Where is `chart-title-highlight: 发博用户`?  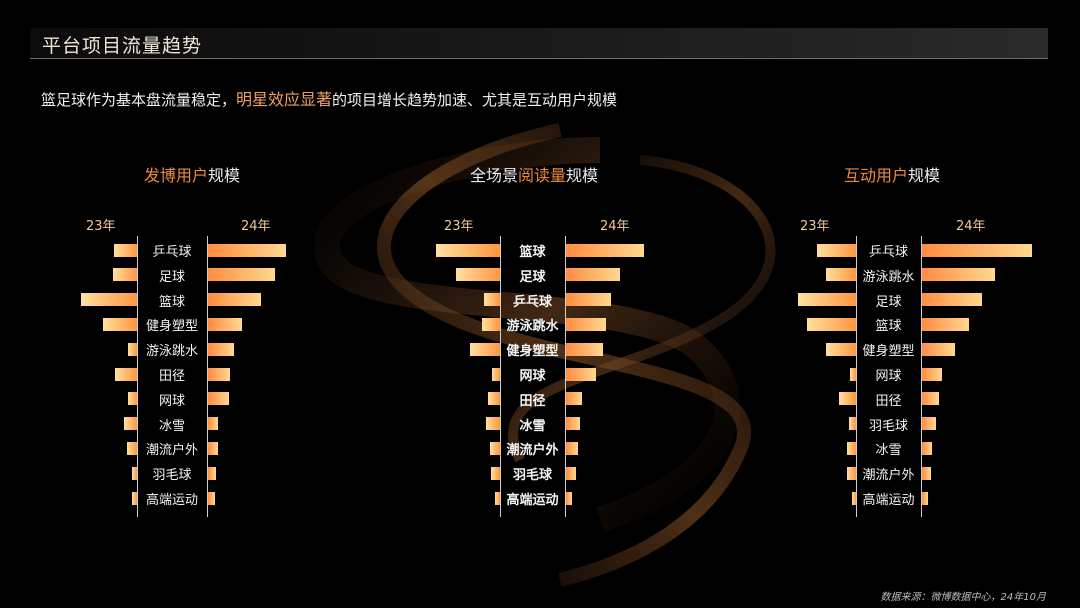
chart-title-highlight: 发博用户 is located at coordinates (175, 175).